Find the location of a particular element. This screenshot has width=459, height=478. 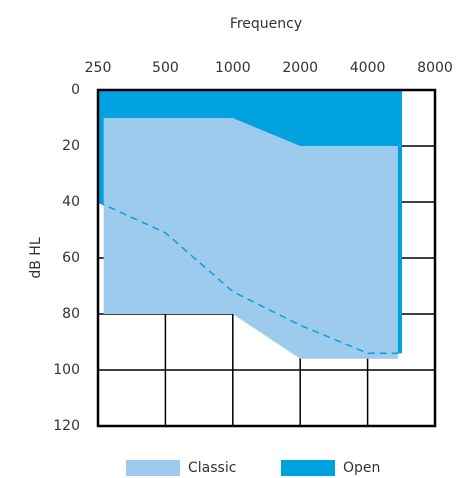

legend-label: Open is located at coordinates (361, 468).